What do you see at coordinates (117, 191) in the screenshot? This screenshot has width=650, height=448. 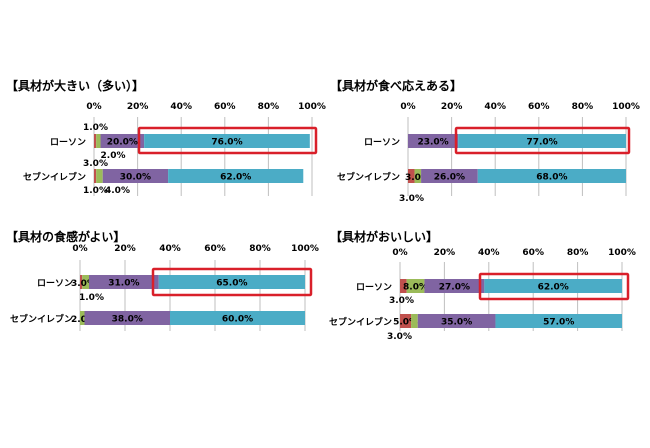 I see `data-label: 4.0%` at bounding box center [117, 191].